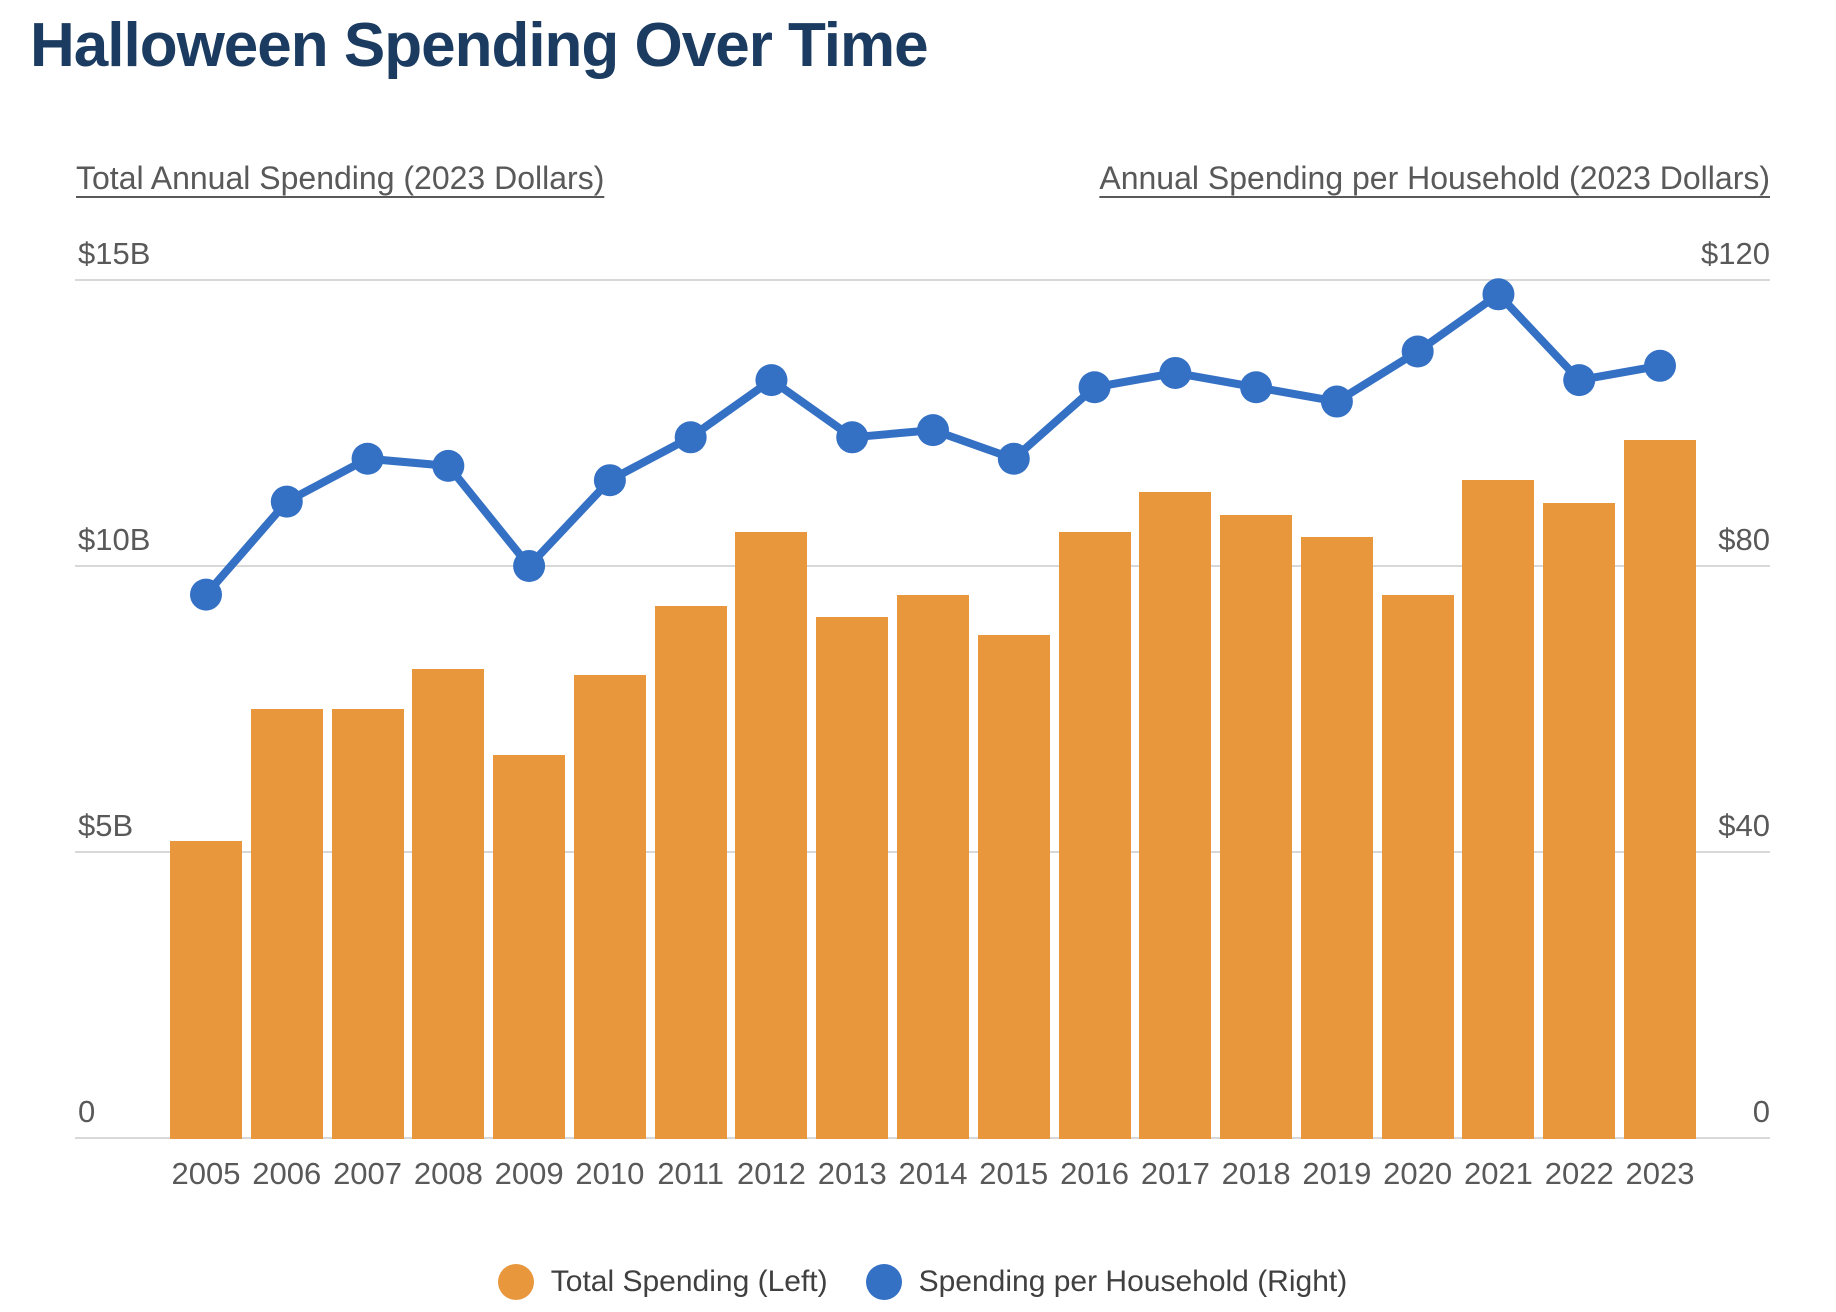 The height and width of the screenshot is (1312, 1836). What do you see at coordinates (1256, 1173) in the screenshot?
I see `x-label-2018: 2018` at bounding box center [1256, 1173].